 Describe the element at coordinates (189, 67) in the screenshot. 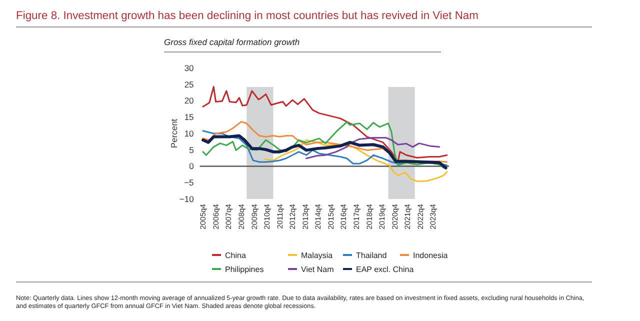

I see `y-tick-label: 30` at that location.